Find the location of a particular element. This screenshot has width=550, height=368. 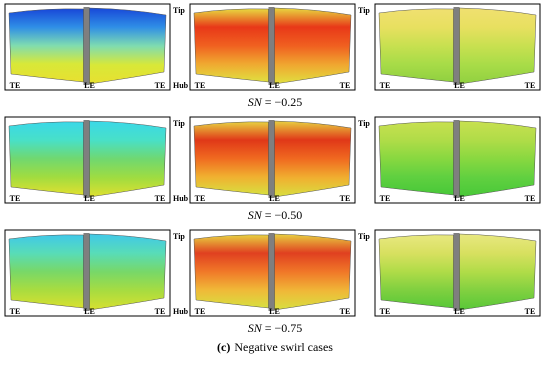

row-caption: SN = −0.25 is located at coordinates (275, 102).